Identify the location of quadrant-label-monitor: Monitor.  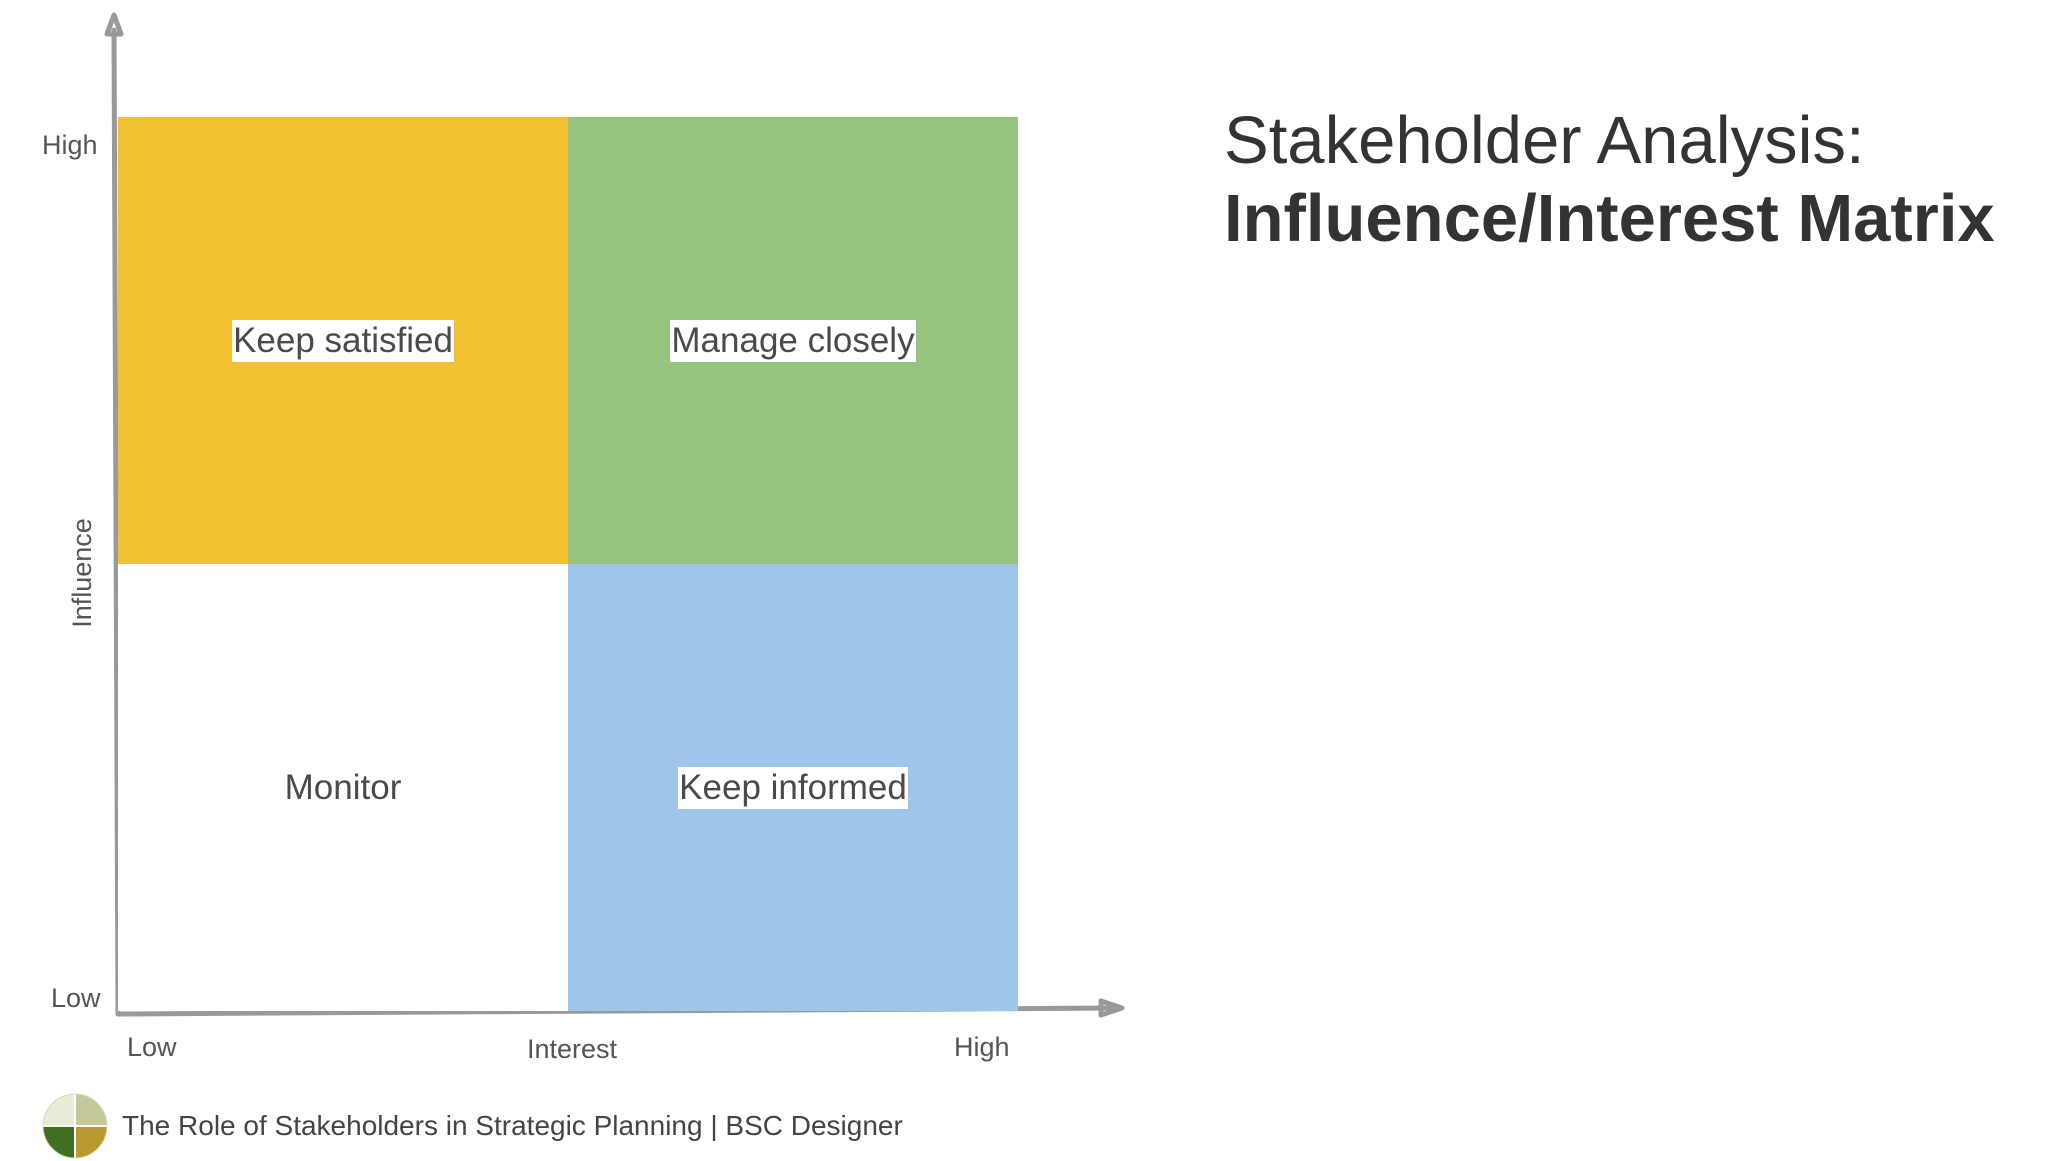
(343, 787).